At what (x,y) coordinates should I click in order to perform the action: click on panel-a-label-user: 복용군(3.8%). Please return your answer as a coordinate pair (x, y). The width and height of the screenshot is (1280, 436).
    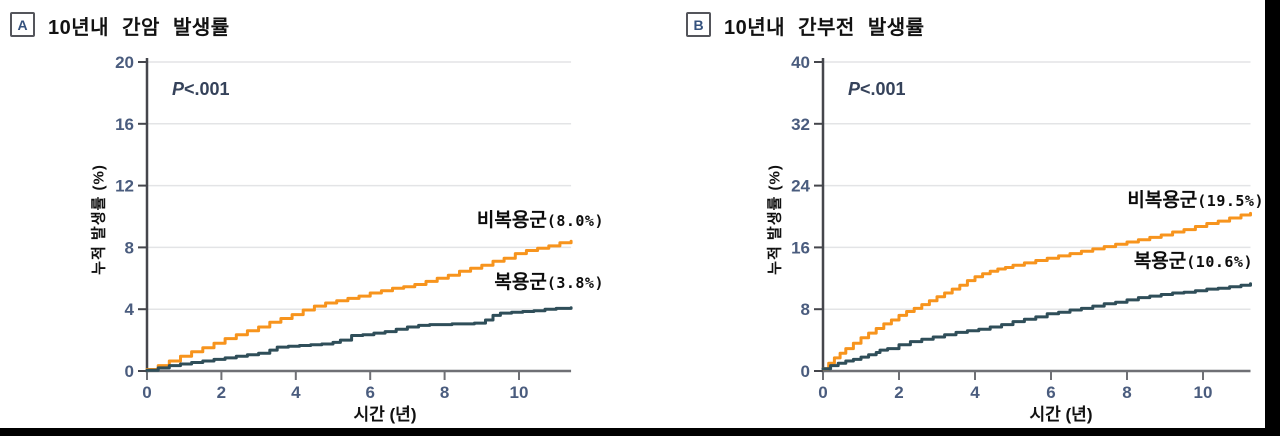
    Looking at the image, I should click on (549, 280).